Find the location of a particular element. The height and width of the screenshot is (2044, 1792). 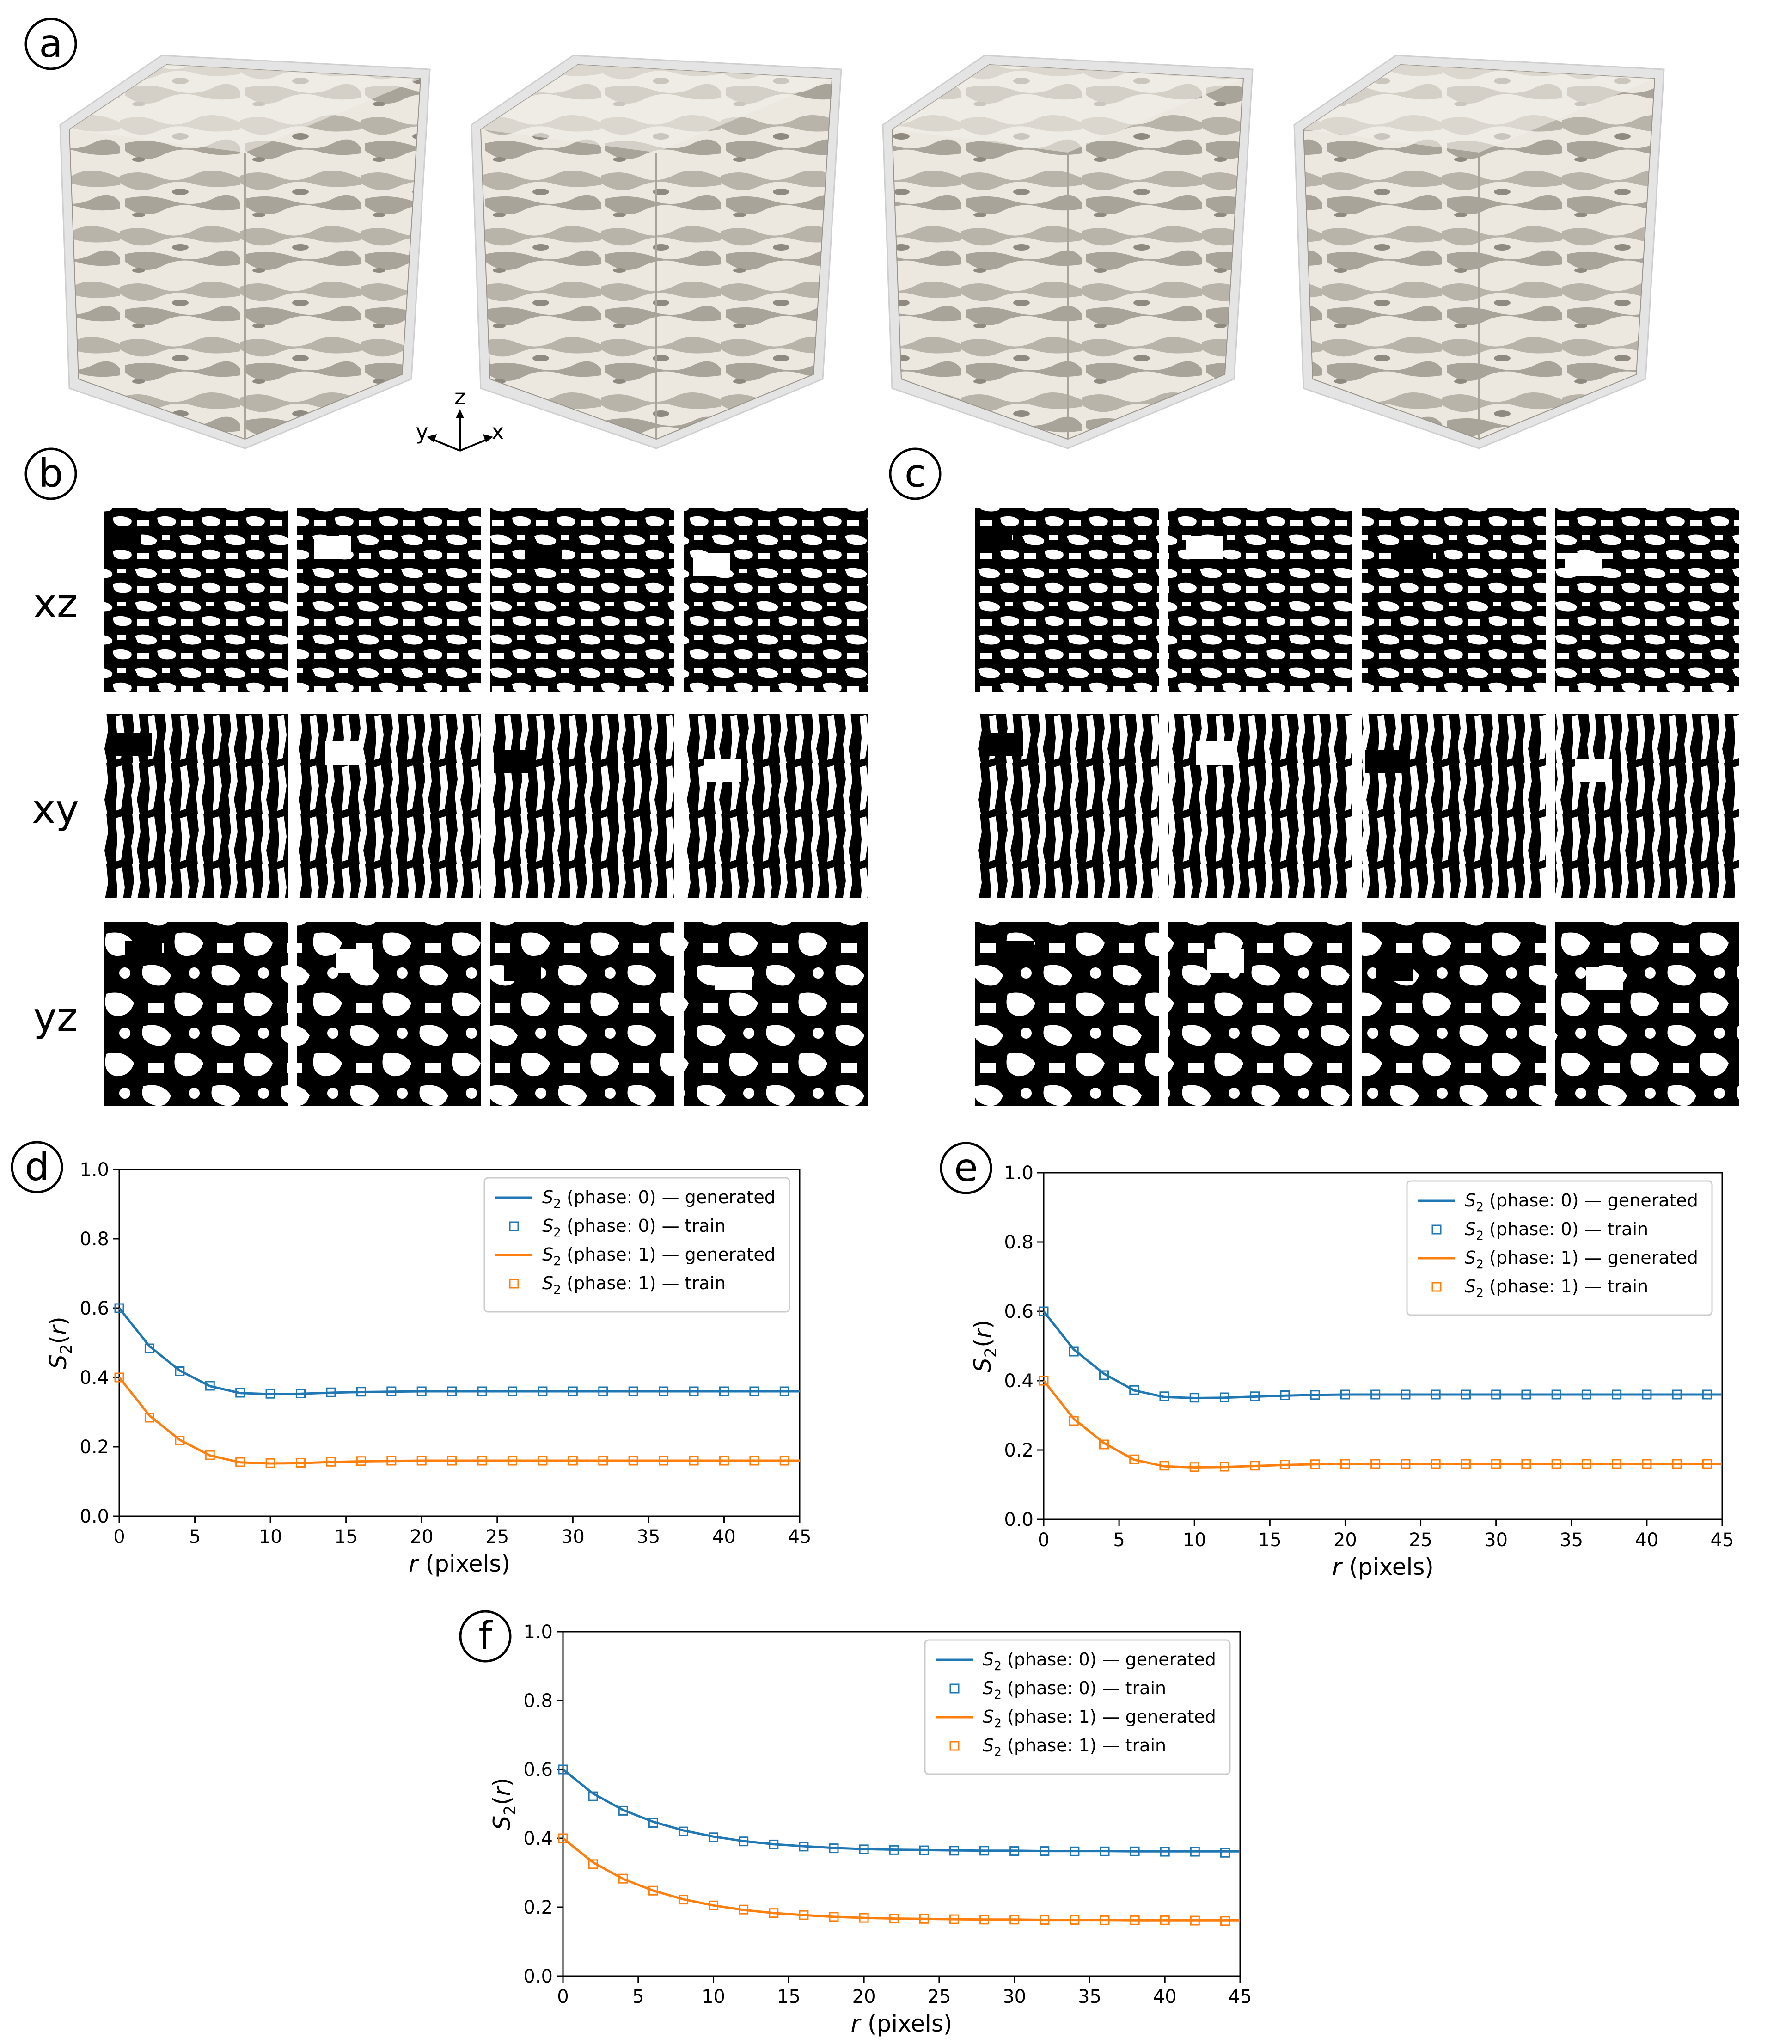

y-axis-arrow is located at coordinates (446, 445).